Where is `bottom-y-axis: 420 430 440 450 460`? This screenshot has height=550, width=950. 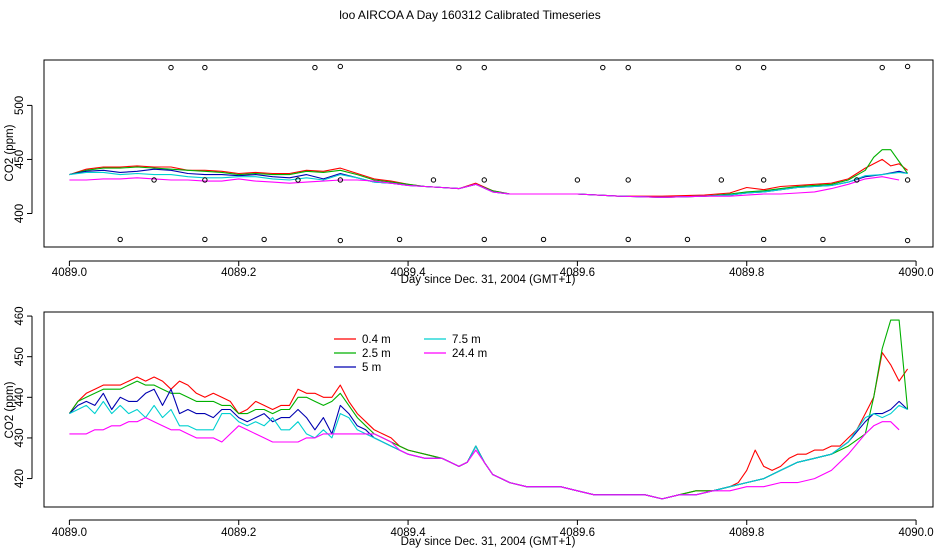 bottom-y-axis: 420 430 440 450 460 is located at coordinates (23, 397).